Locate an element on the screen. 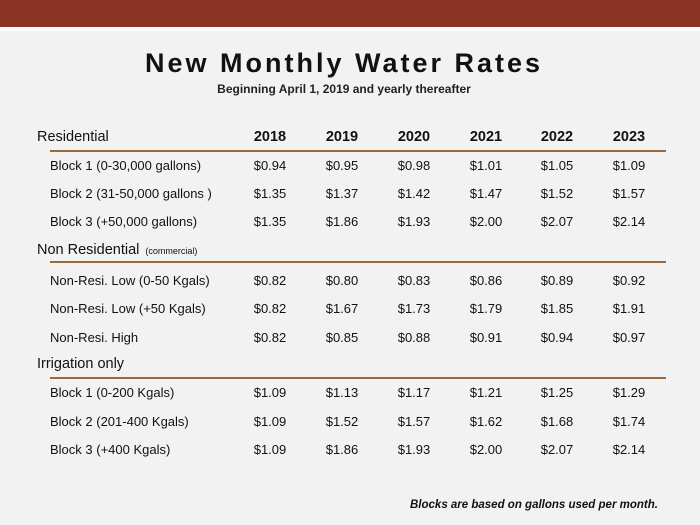 Image resolution: width=700 pixels, height=525 pixels. year-header: 2021 is located at coordinates (486, 137).